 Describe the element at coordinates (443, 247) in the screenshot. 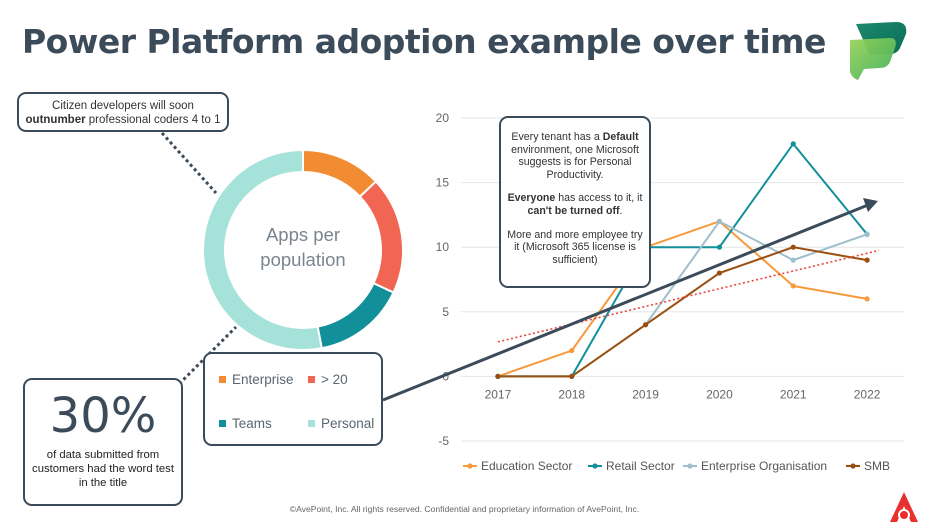

I see `y-tick-label: 10` at that location.